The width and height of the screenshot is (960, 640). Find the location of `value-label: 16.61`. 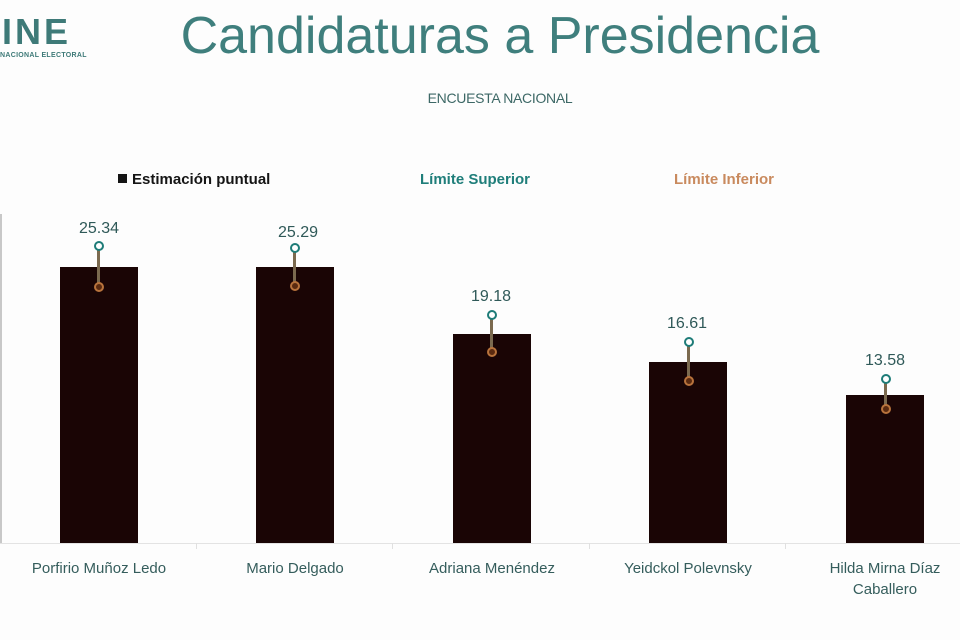

value-label: 16.61 is located at coordinates (687, 323).